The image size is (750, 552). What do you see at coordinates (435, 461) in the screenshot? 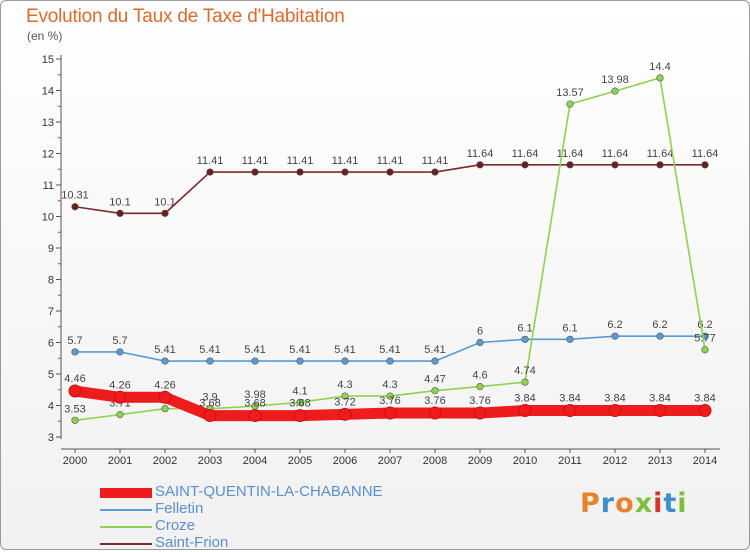
I see `x-tick-label: 2008` at bounding box center [435, 461].